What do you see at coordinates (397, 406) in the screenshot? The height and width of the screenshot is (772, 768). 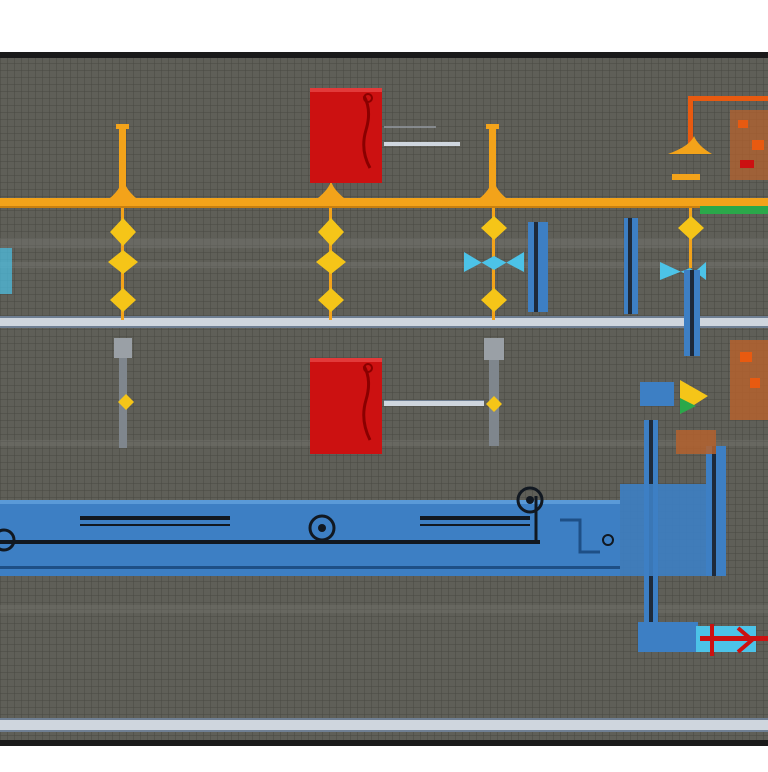 I see `red-module-middle` at bounding box center [397, 406].